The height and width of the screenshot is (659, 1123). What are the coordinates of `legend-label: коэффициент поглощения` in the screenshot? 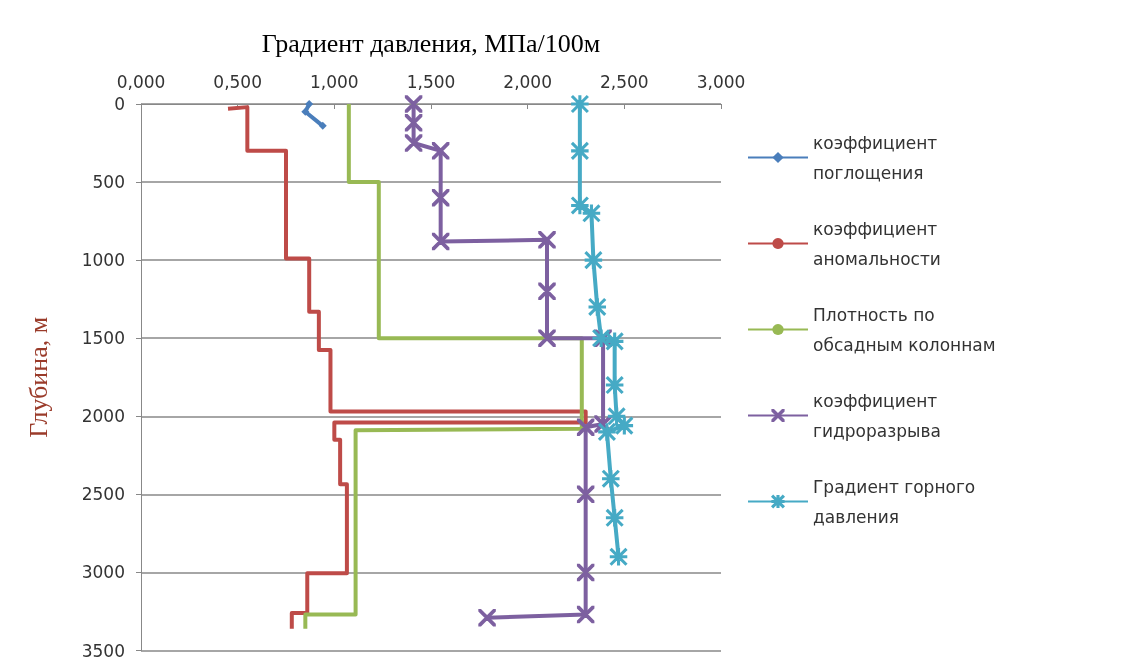 It's located at (878, 157).